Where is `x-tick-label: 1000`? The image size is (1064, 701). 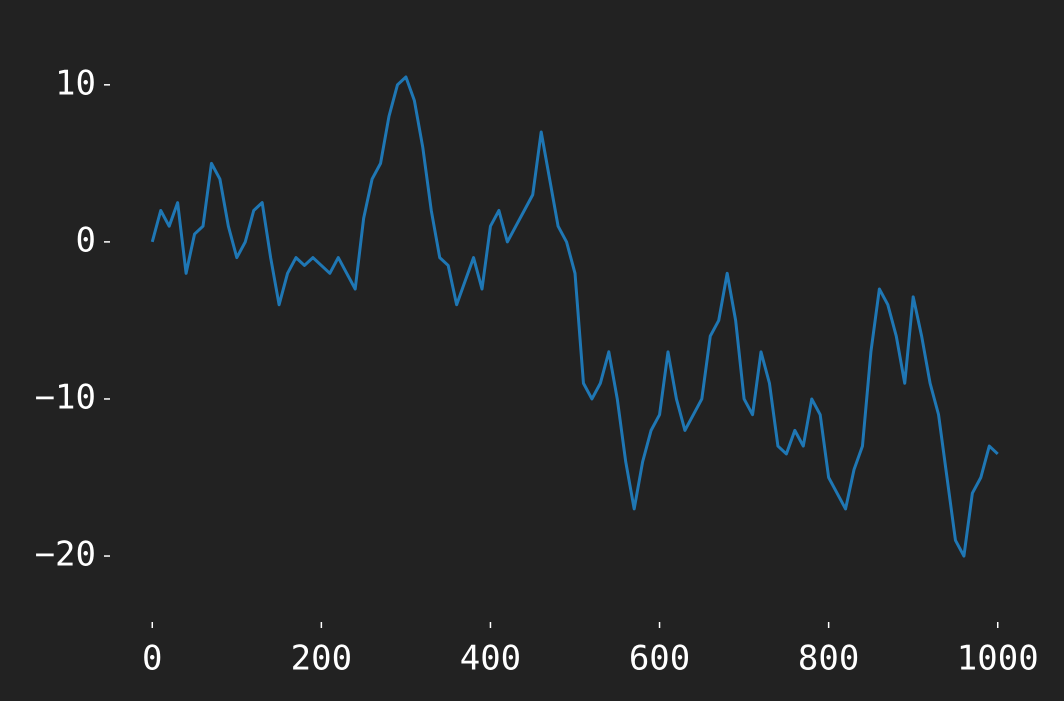 x-tick-label: 1000 is located at coordinates (998, 659).